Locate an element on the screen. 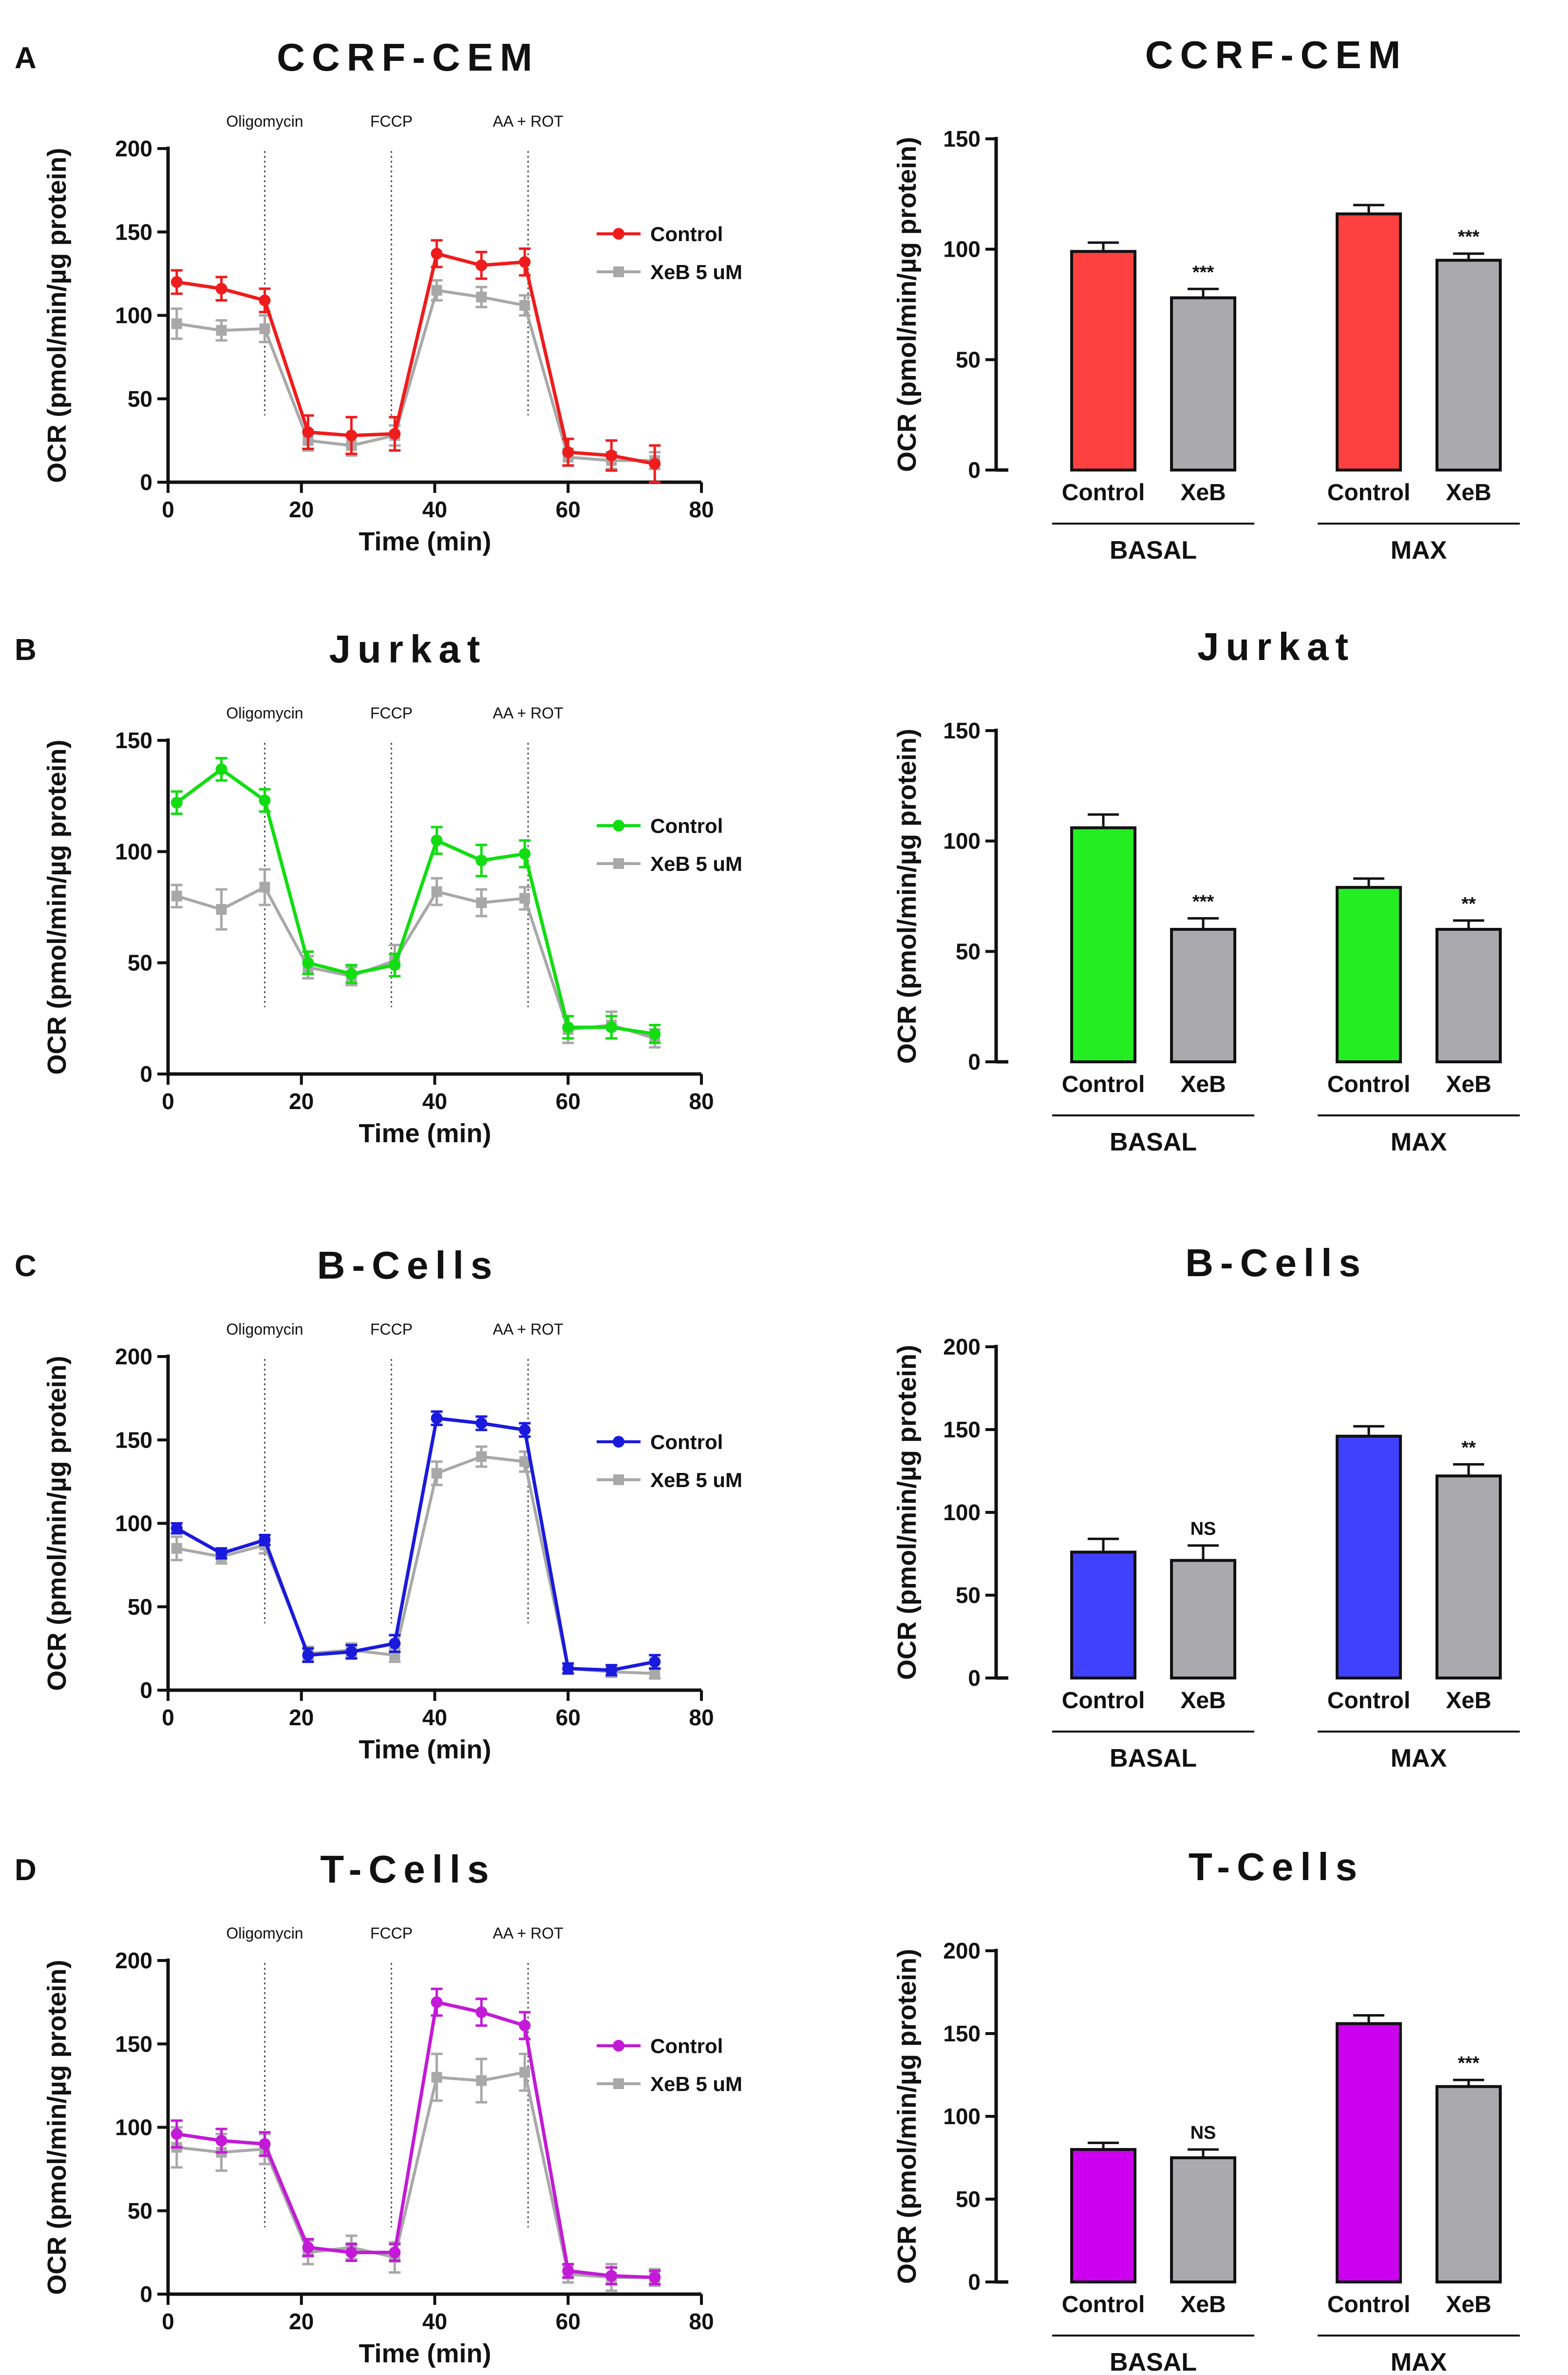 This screenshot has height=2375, width=1568. x-tick-label: 40 is located at coordinates (434, 2321).